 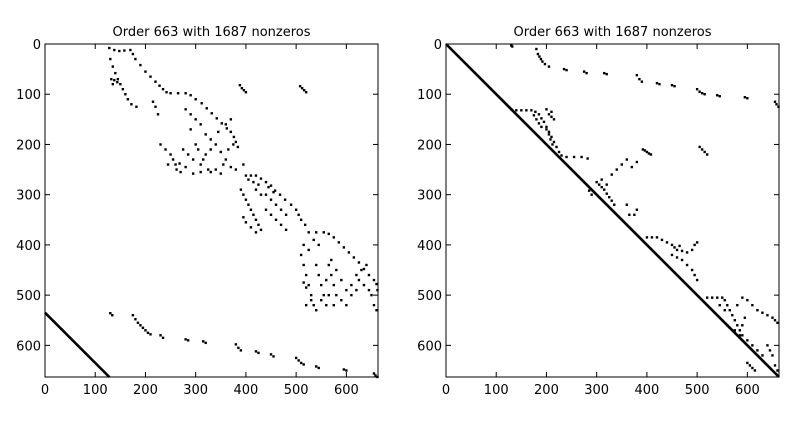 What do you see at coordinates (429, 145) in the screenshot?
I see `y-tick-label: 200` at bounding box center [429, 145].